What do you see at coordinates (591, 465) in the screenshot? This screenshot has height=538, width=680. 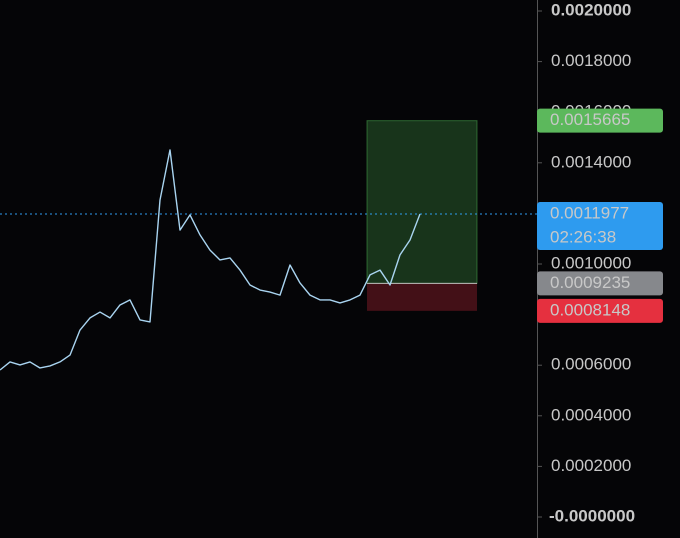 I see `y-tick-label: 0.0002000` at bounding box center [591, 465].